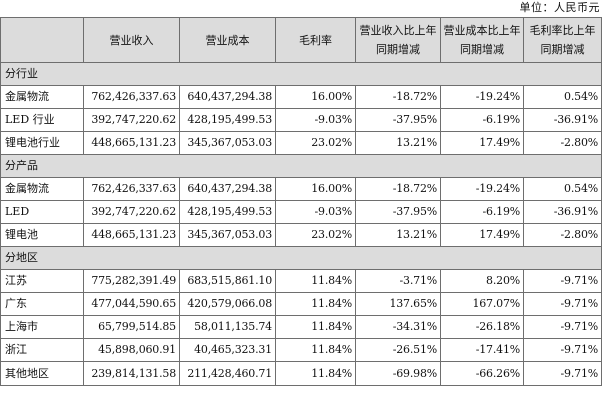 The height and width of the screenshot is (417, 604). What do you see at coordinates (227, 40) in the screenshot?
I see `header-cell: 营业成本` at bounding box center [227, 40].